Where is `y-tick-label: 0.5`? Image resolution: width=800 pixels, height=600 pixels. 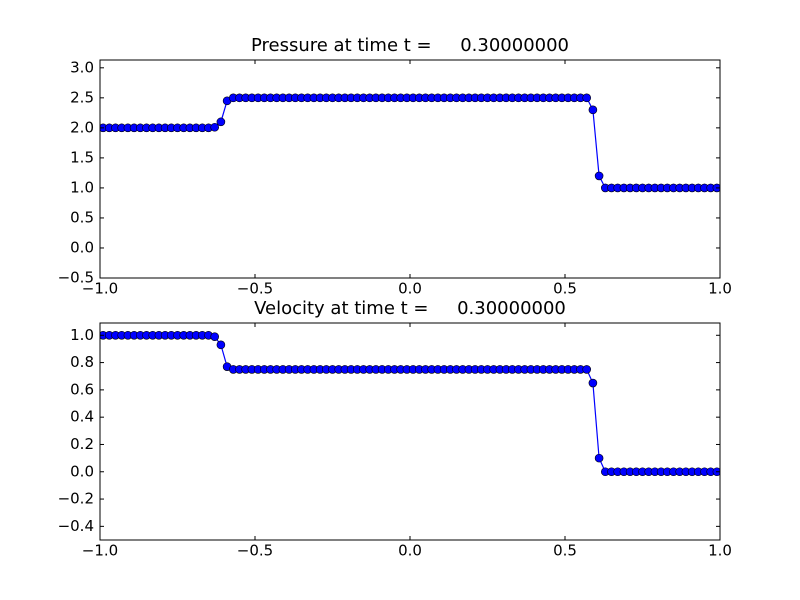
y-tick-label: 0.5 is located at coordinates (82, 217).